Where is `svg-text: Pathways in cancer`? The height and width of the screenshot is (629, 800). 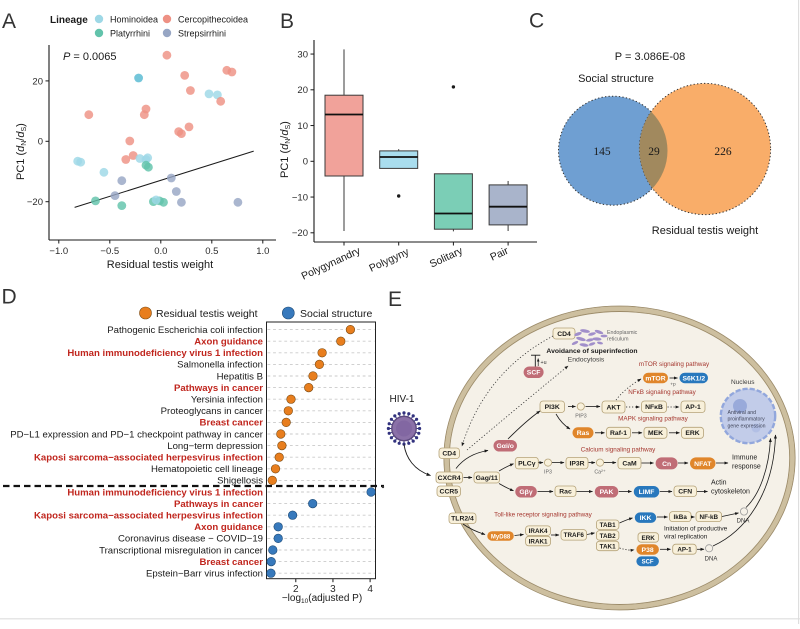 svg-text: Pathways in cancer is located at coordinates (218, 504).